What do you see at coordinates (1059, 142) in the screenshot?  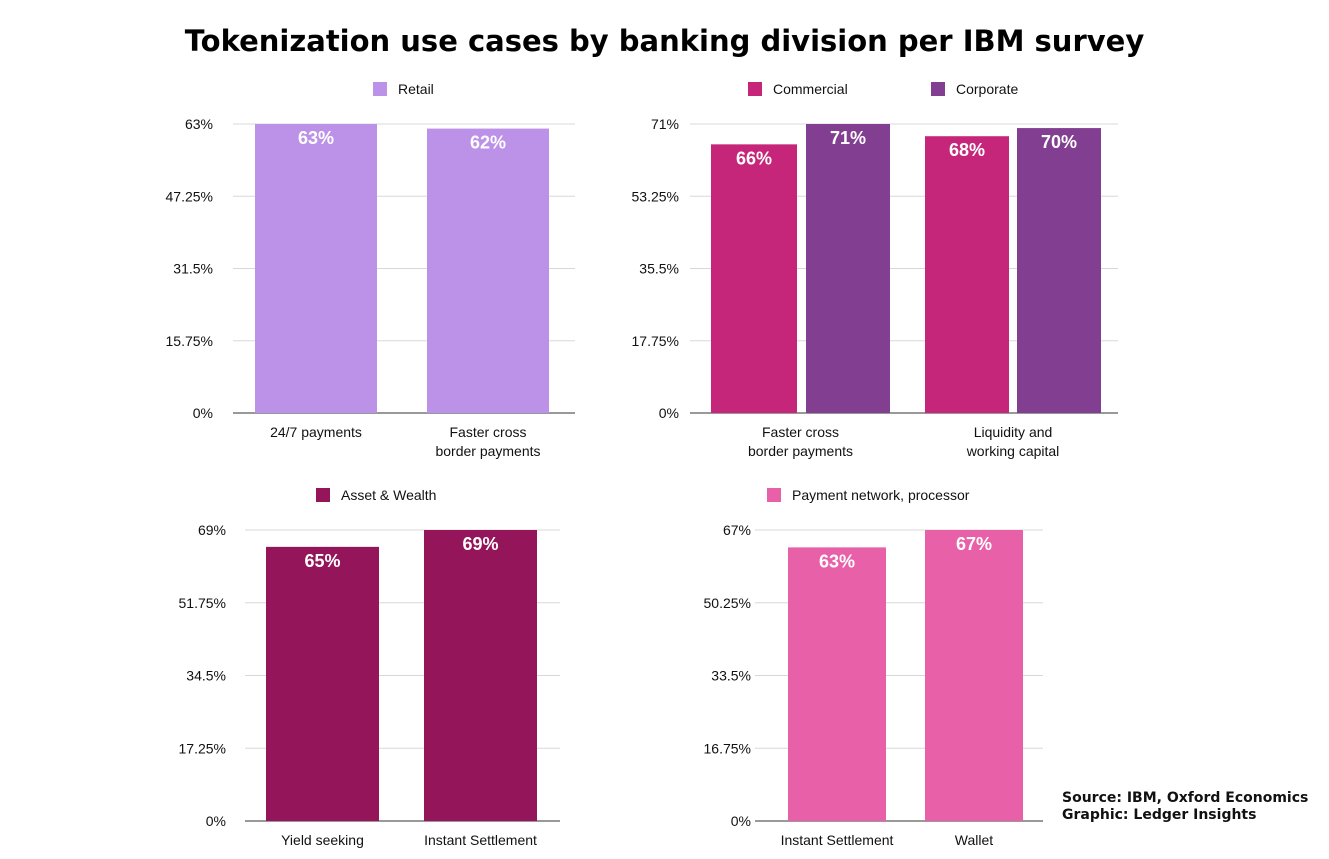 I see `data-label: 70%` at bounding box center [1059, 142].